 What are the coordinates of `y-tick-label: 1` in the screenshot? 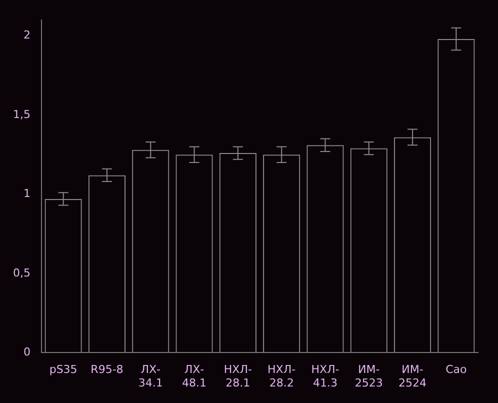 It's located at (26, 193).